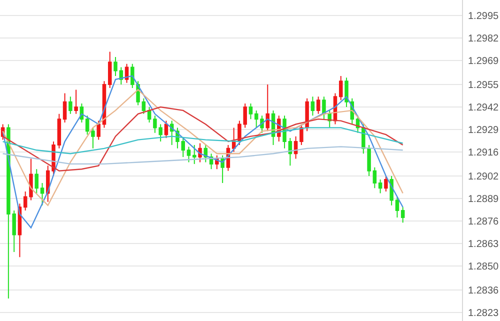  What do you see at coordinates (484, 86) in the screenshot?
I see `y-tick-label: 1.2955` at bounding box center [484, 86].